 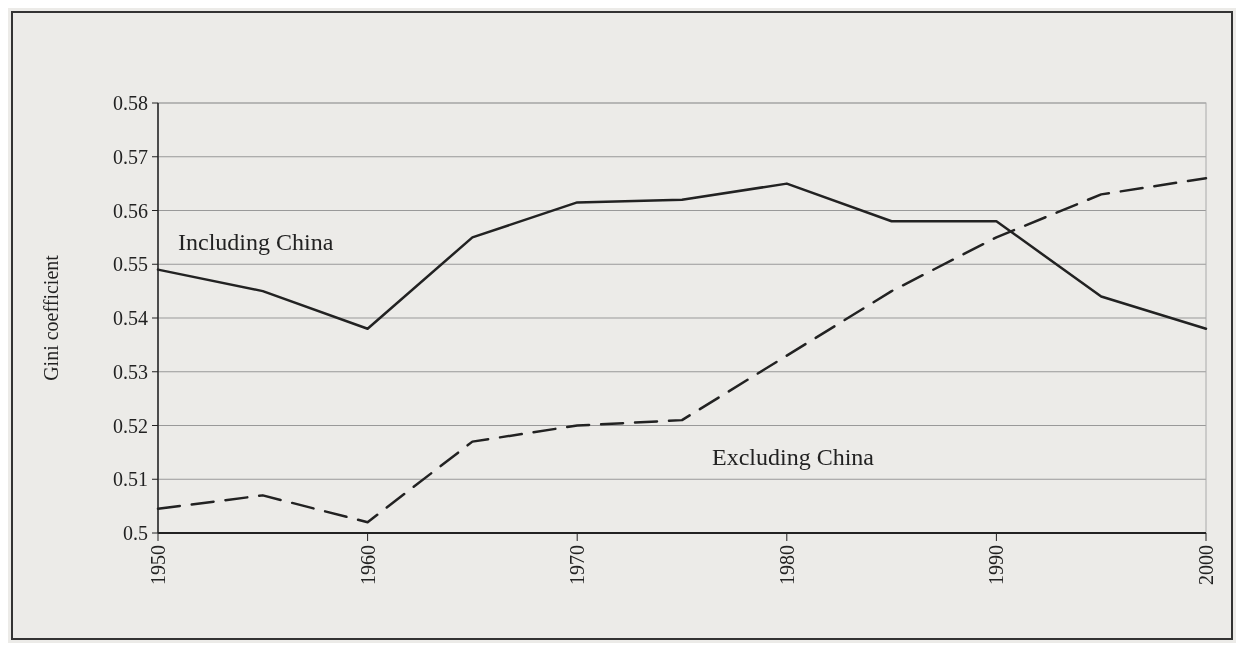 What do you see at coordinates (130, 318) in the screenshot?
I see `y-tick-label: 0.54` at bounding box center [130, 318].